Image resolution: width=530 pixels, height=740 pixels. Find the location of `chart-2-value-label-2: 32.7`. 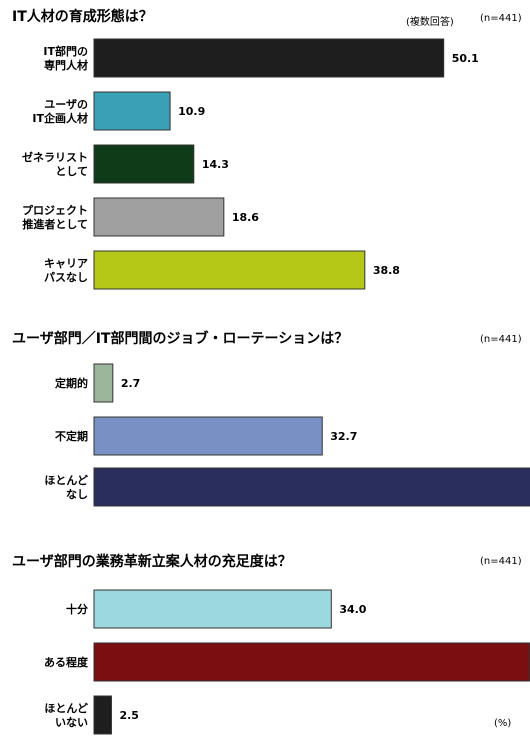

chart-2-value-label-2: 32.7 is located at coordinates (343, 436).